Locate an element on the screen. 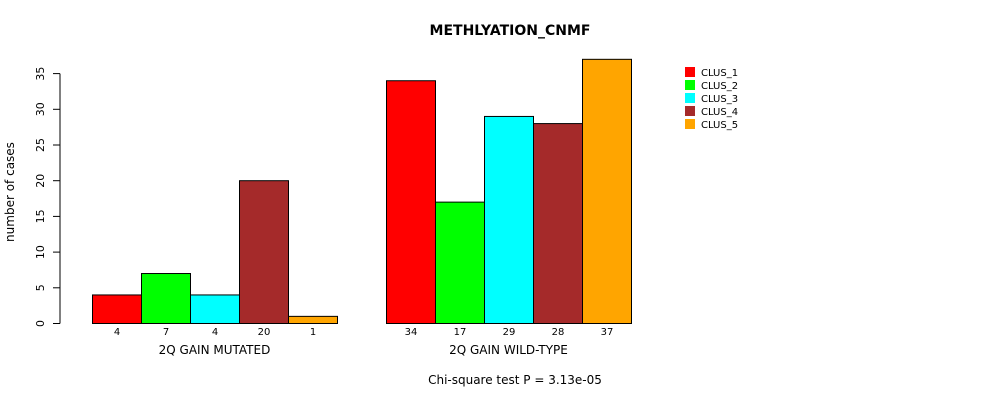 The image size is (990, 400). y-tick-label: 0 is located at coordinates (40, 323).